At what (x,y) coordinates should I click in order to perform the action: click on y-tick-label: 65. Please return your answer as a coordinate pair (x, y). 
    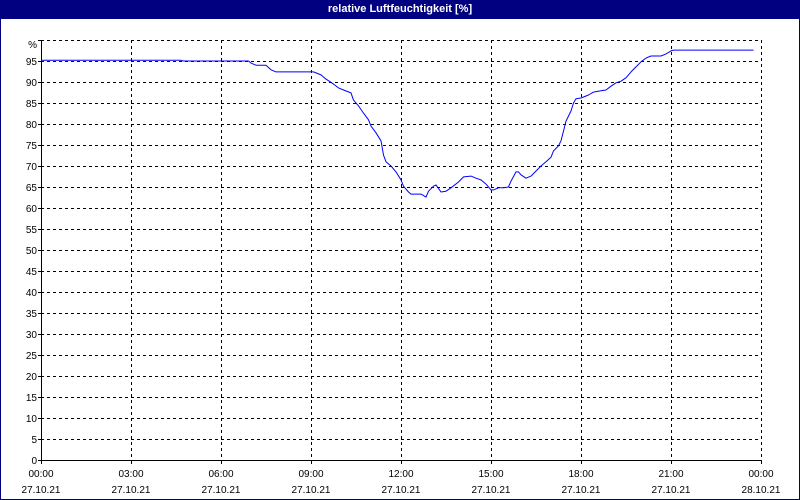
    Looking at the image, I should click on (32, 188).